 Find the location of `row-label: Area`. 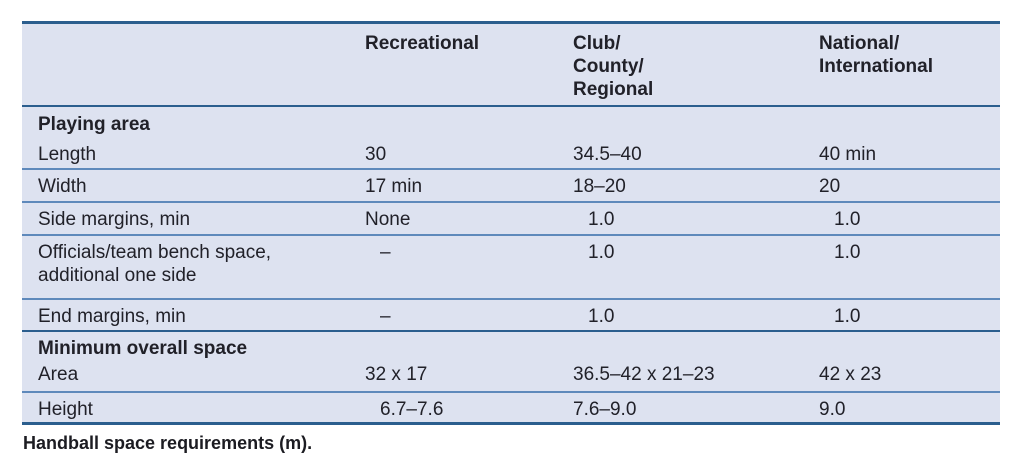

row-label: Area is located at coordinates (58, 374).